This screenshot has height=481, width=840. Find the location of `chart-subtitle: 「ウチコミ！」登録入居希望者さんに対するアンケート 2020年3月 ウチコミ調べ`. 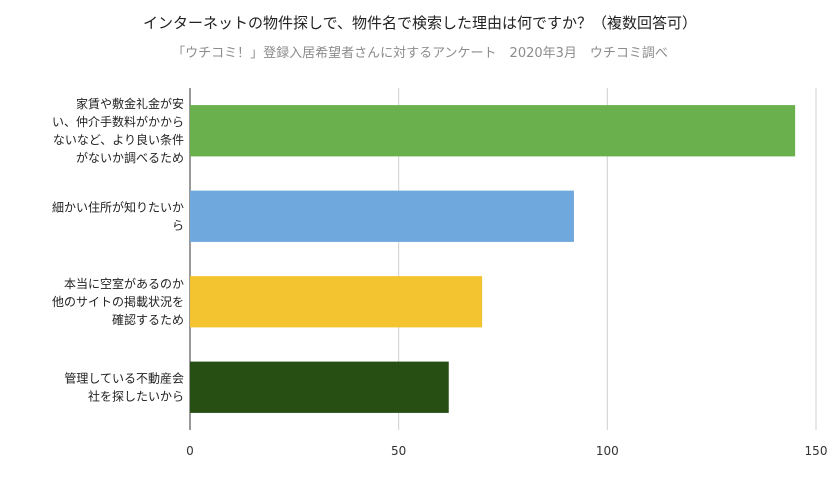

chart-subtitle: 「ウチコミ！」登録入居希望者さんに対するアンケート 2020年3月 ウチコミ調べ is located at coordinates (420, 53).